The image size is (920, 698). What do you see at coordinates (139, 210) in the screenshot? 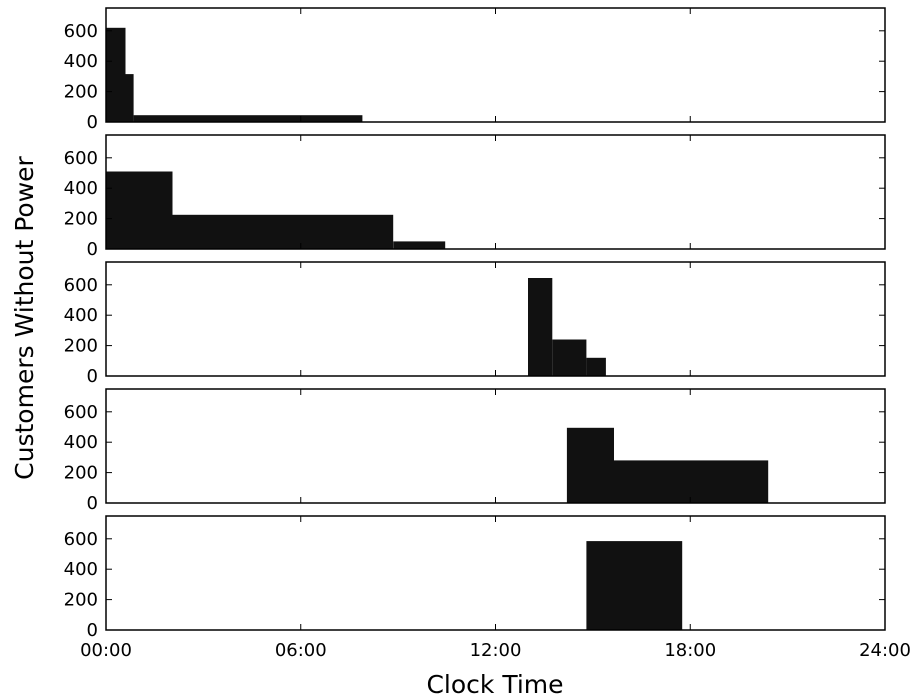
I see `bar-panel2-step1` at bounding box center [139, 210].